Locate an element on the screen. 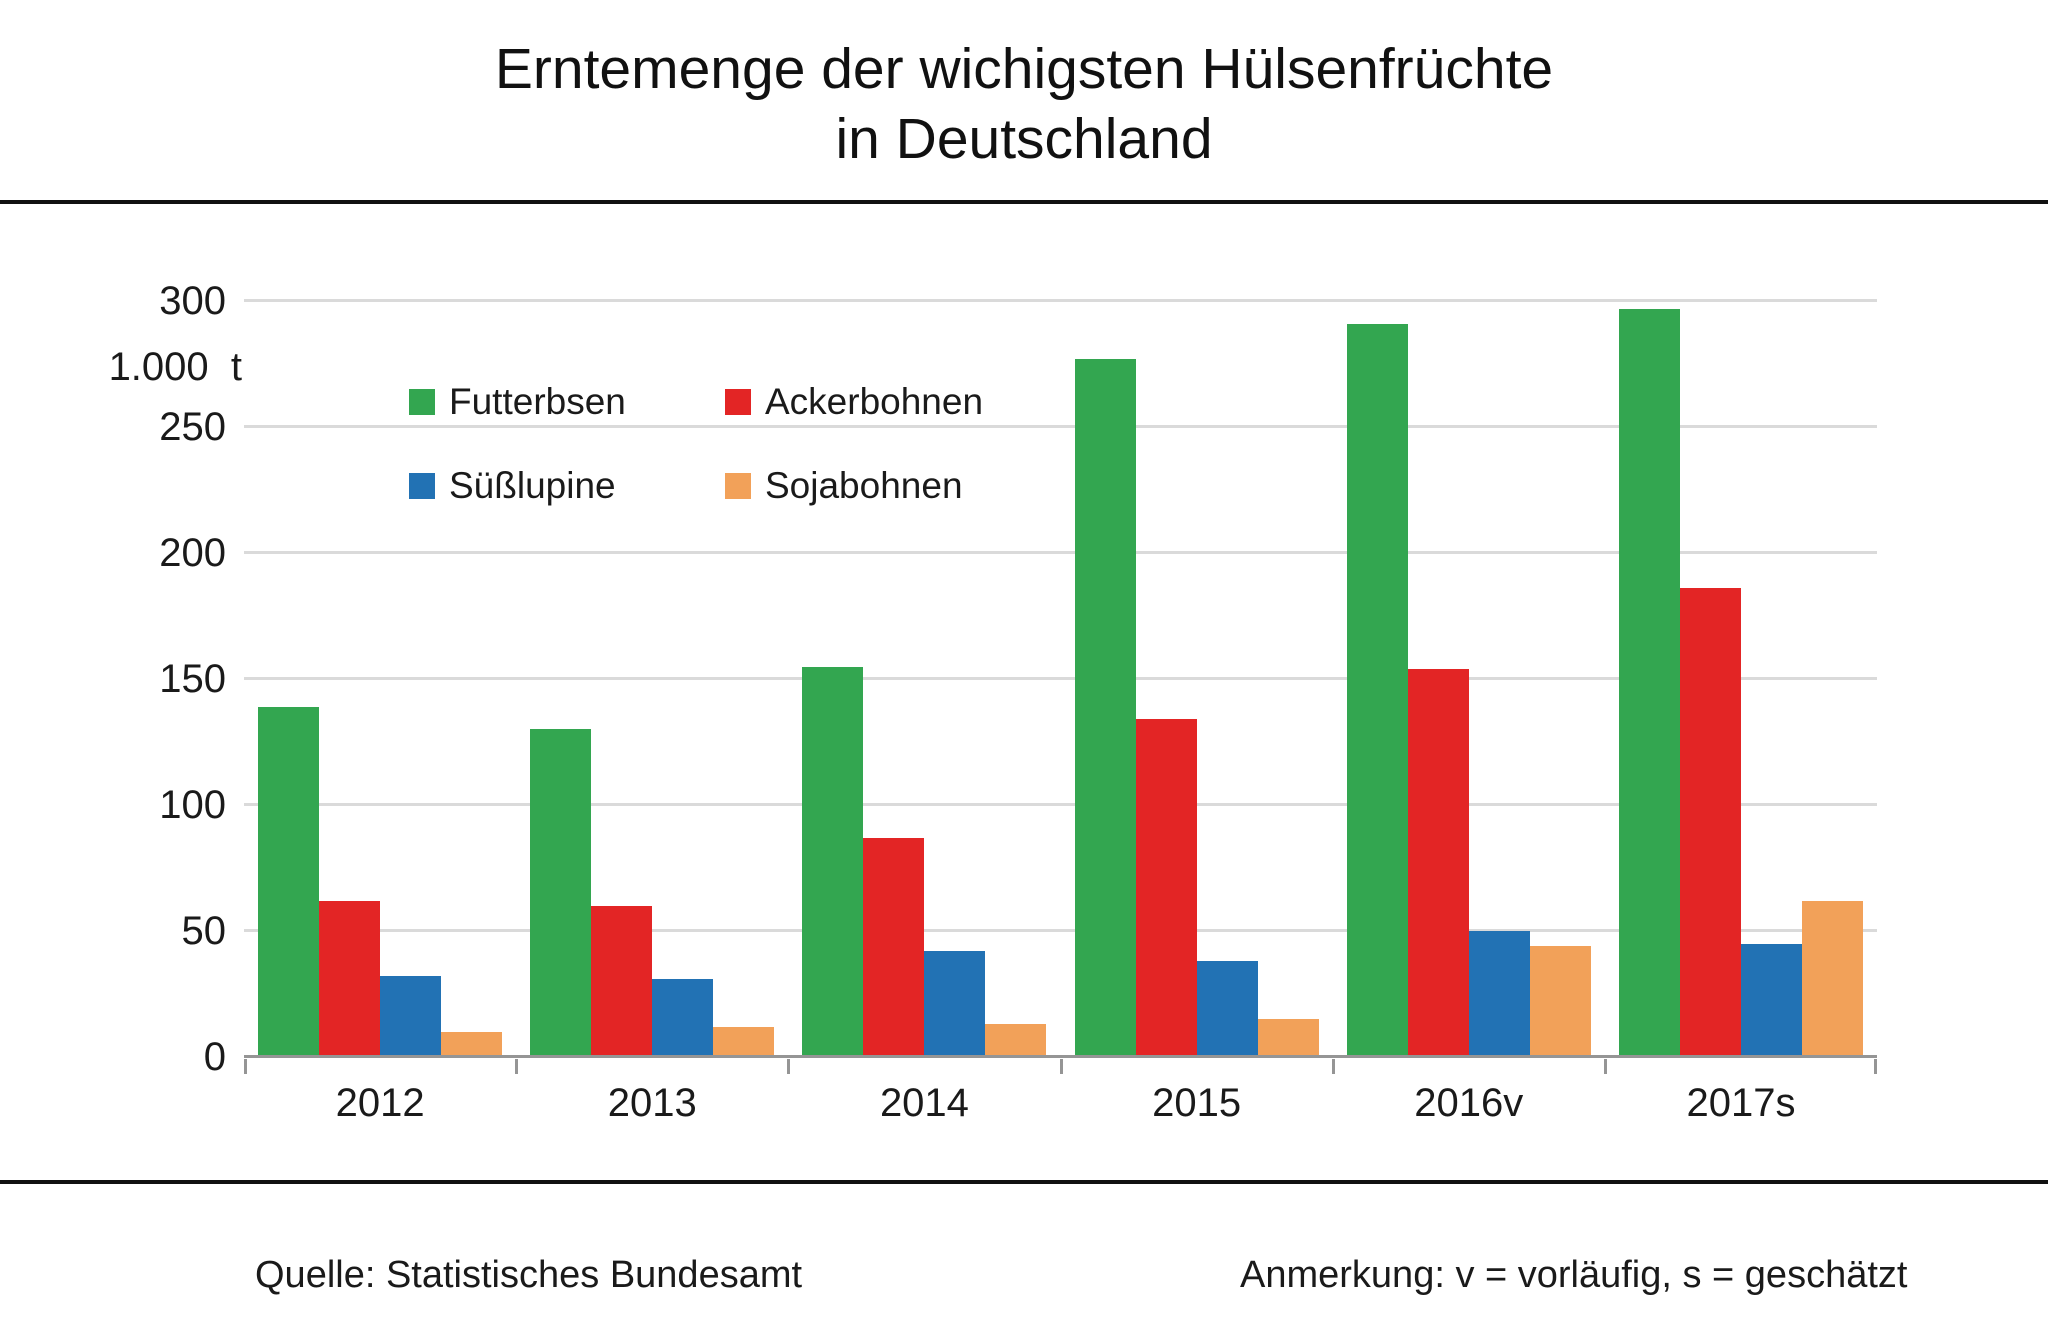 The width and height of the screenshot is (2048, 1325). y-tick-label-50: 50 is located at coordinates (204, 931).